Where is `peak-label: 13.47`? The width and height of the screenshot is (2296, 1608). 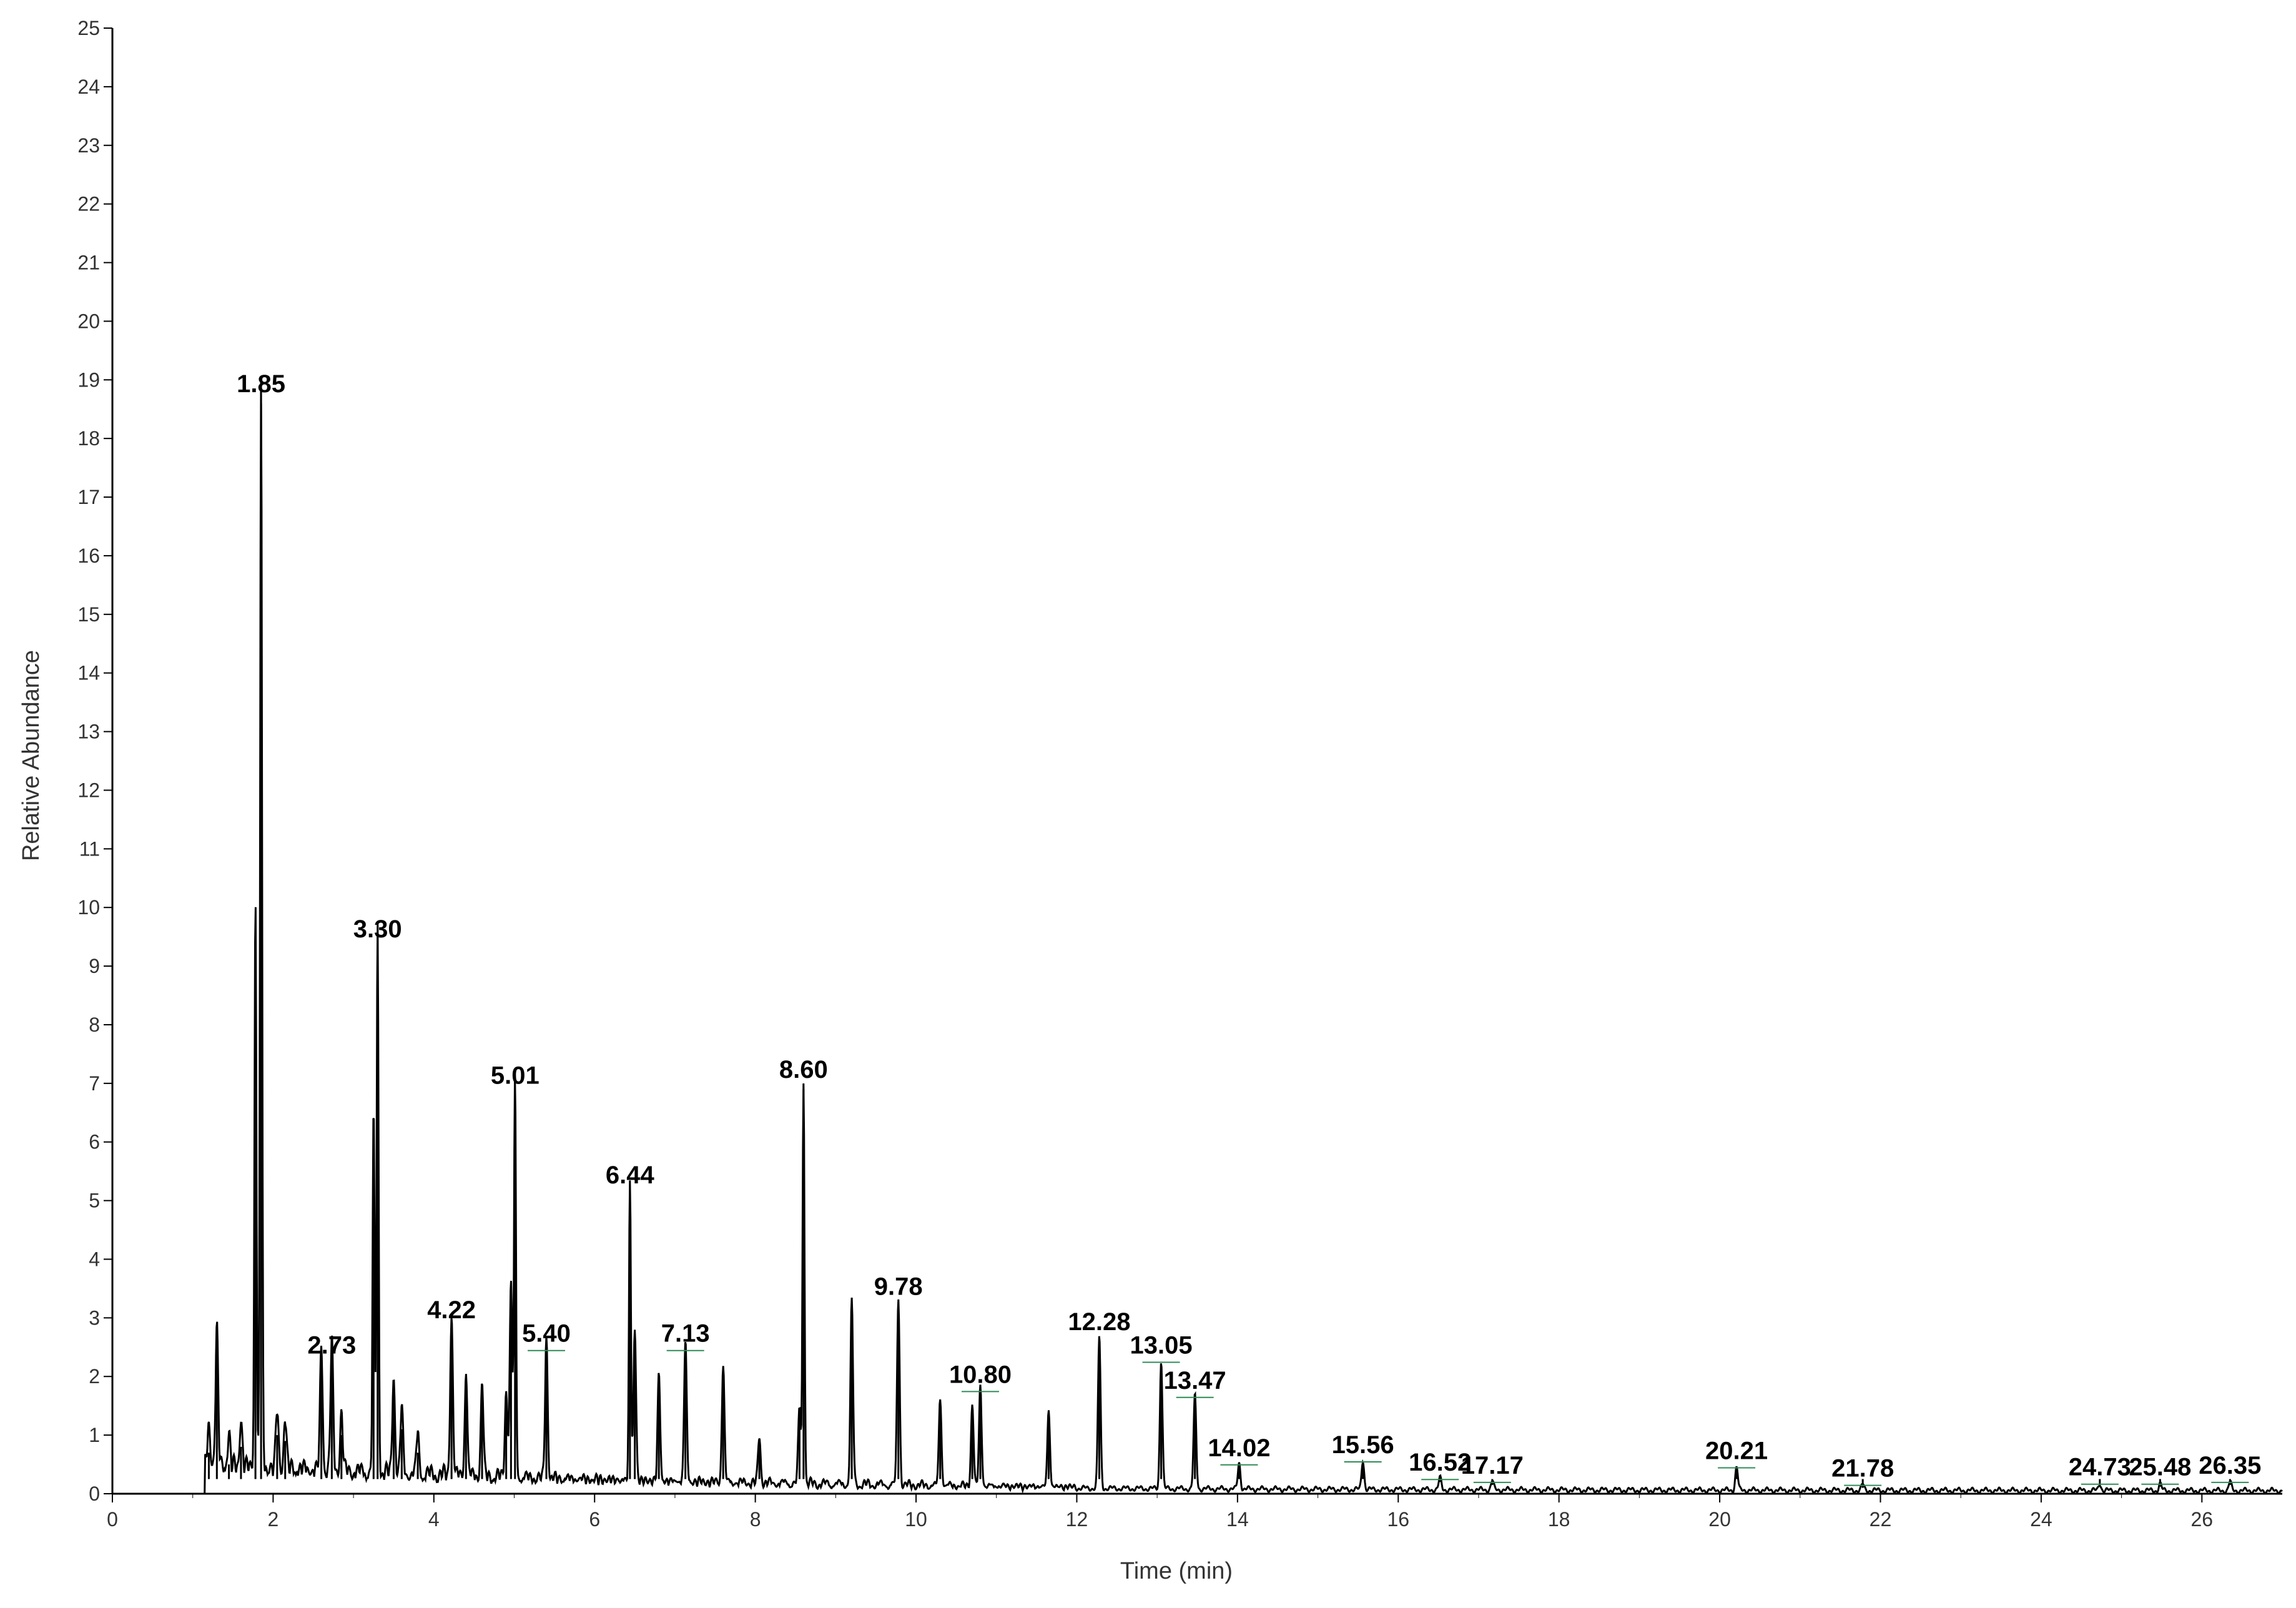 peak-label: 13.47 is located at coordinates (1195, 1380).